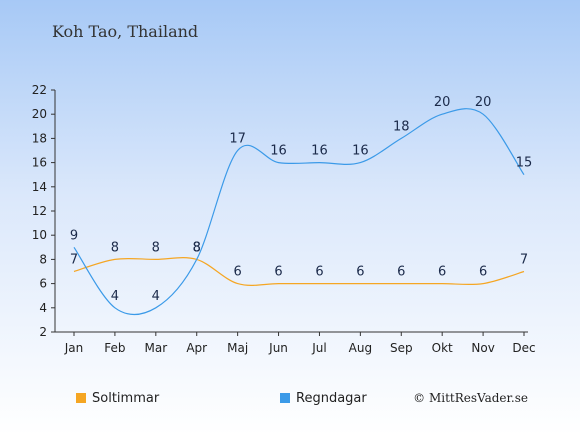 This screenshot has width=580, height=435. Describe the element at coordinates (74, 348) in the screenshot. I see `x-tick-label: Jan` at that location.